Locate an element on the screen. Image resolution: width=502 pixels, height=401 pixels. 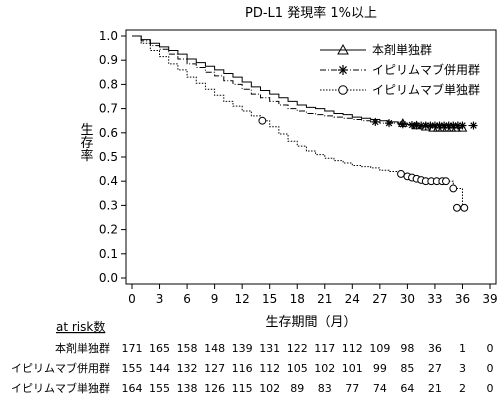
at-risk-row-label: イピリムマブ単独群 is located at coordinates (60, 388).